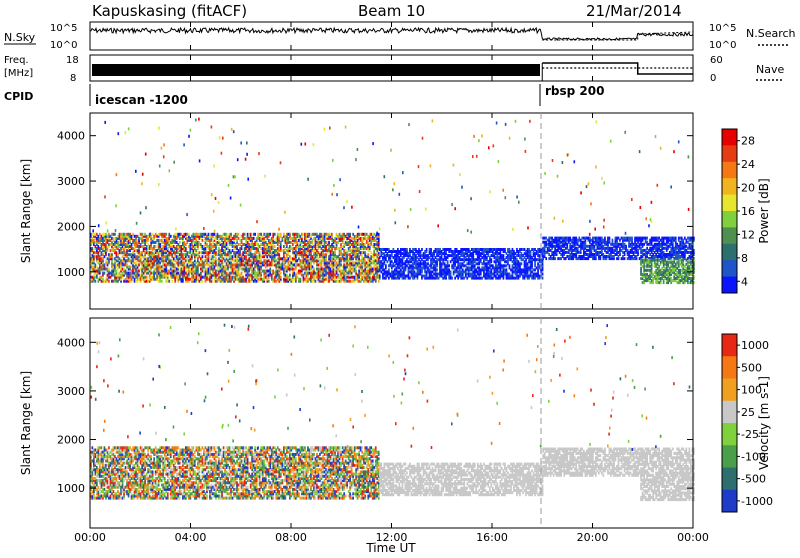 This screenshot has width=800, height=558. Describe the element at coordinates (770, 69) in the screenshot. I see `nave-label: Nave` at that location.